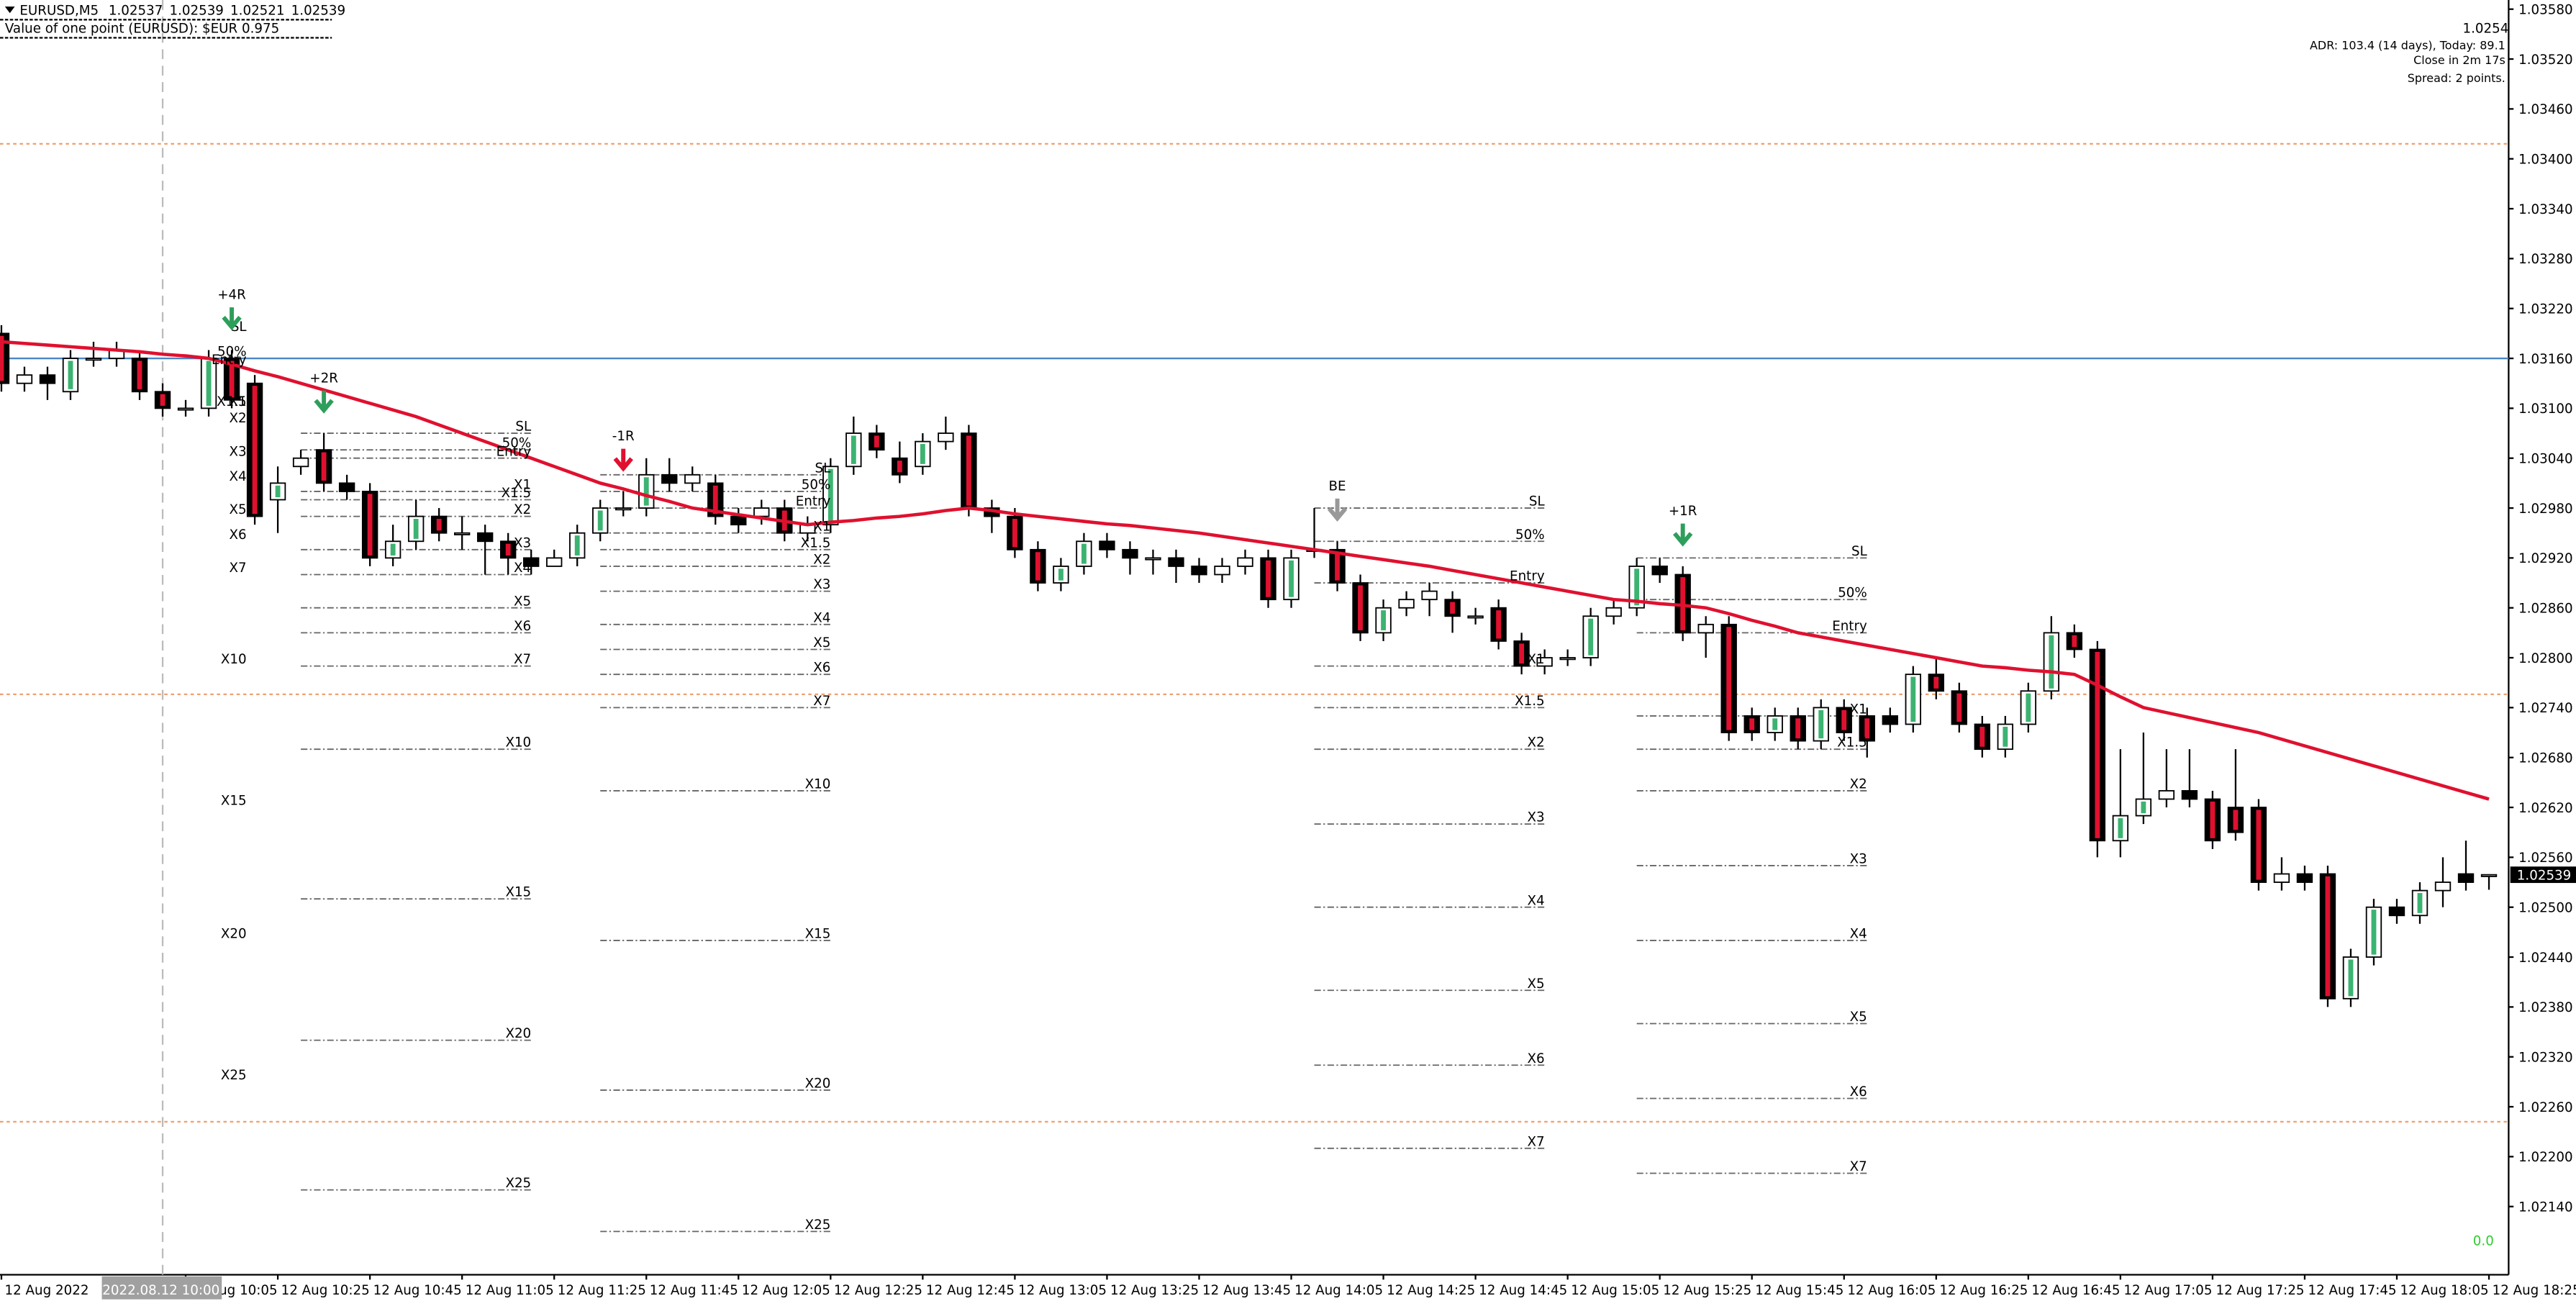  I want to click on x-tick-label: 12 Aug 14:25, so click(1431, 1290).